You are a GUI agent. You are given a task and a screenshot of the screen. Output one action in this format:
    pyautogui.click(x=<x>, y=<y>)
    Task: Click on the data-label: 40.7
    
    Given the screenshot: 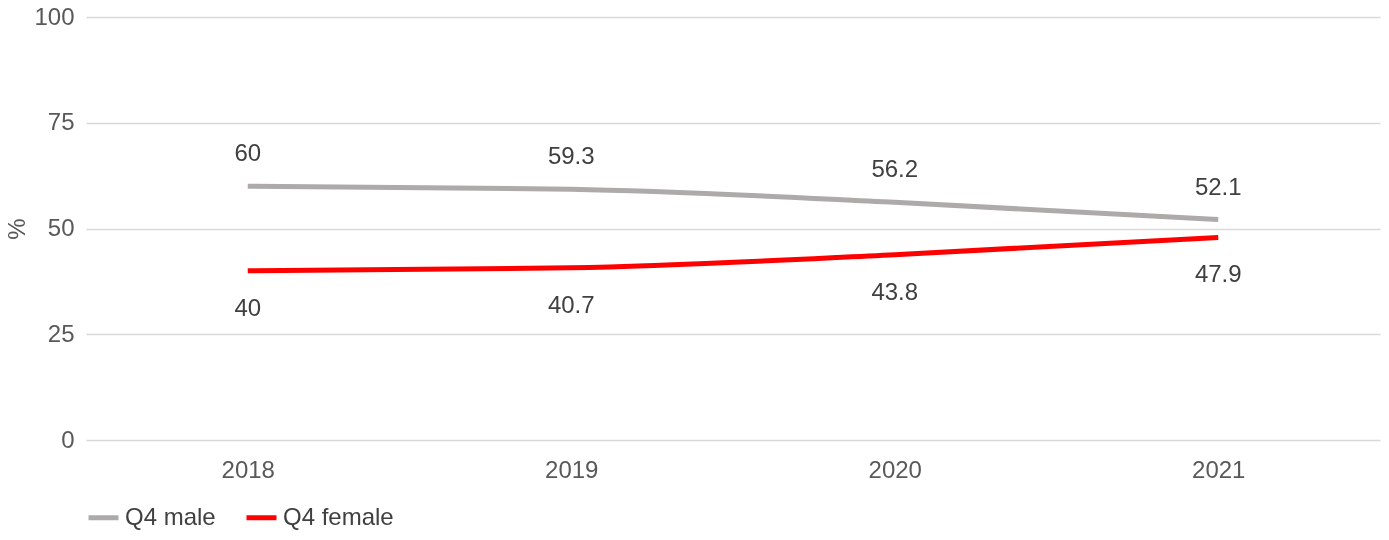 What is the action you would take?
    pyautogui.click(x=571, y=304)
    